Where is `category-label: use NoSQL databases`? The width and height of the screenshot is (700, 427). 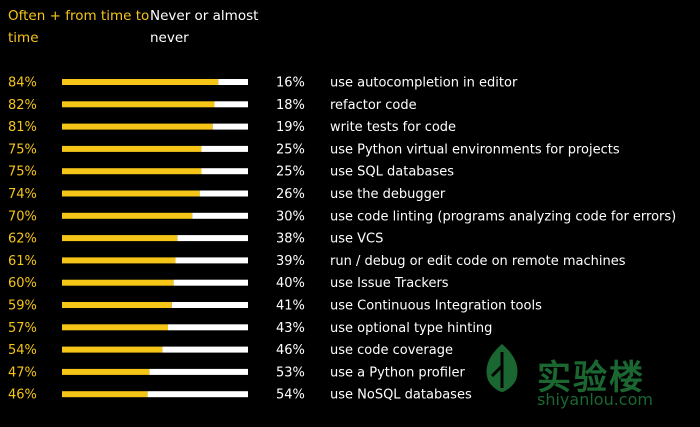 category-label: use NoSQL databases is located at coordinates (401, 395).